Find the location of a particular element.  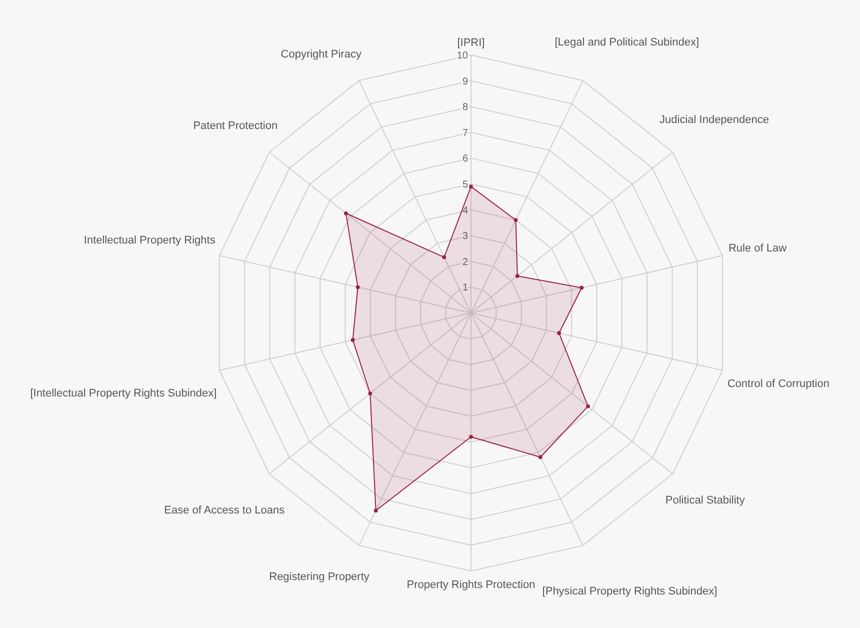

spoke-label: [Legal and Political Subindex] is located at coordinates (627, 42).